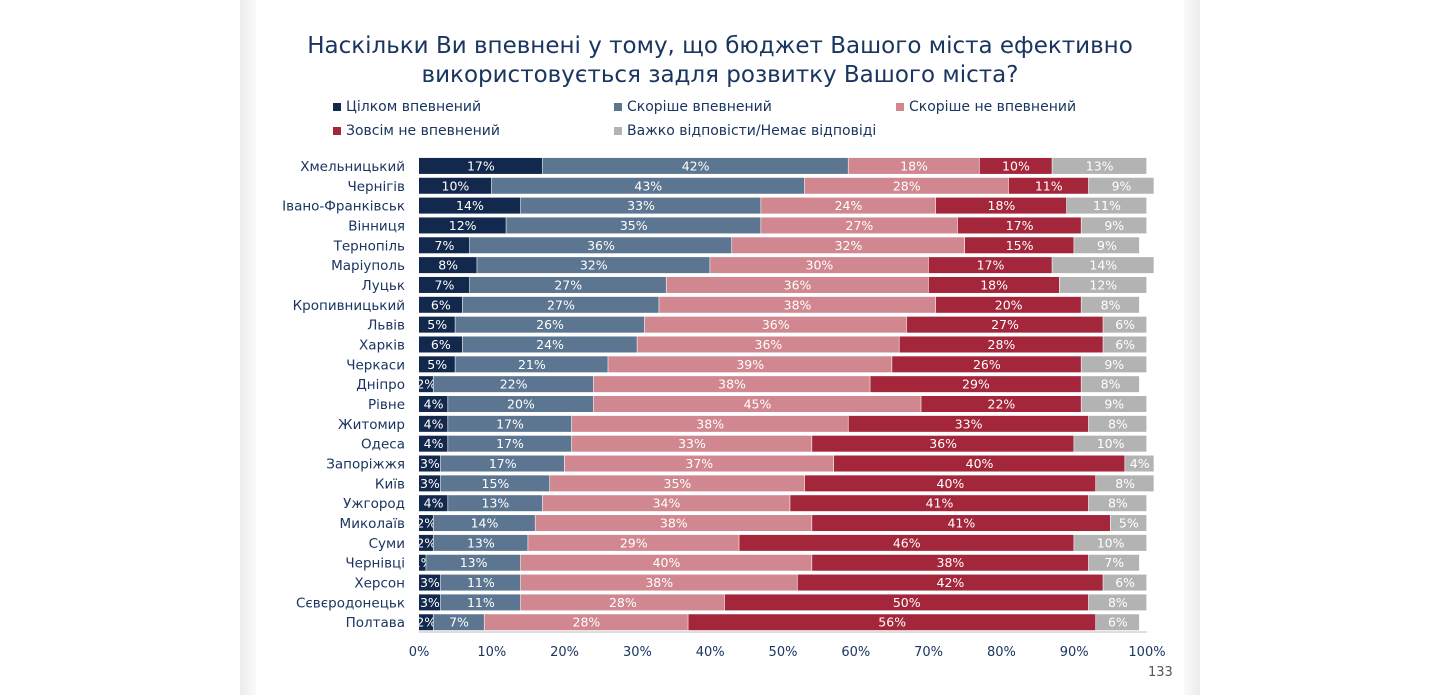 The height and width of the screenshot is (695, 1448). Describe the element at coordinates (382, 345) in the screenshot. I see `category-label: Харків` at that location.